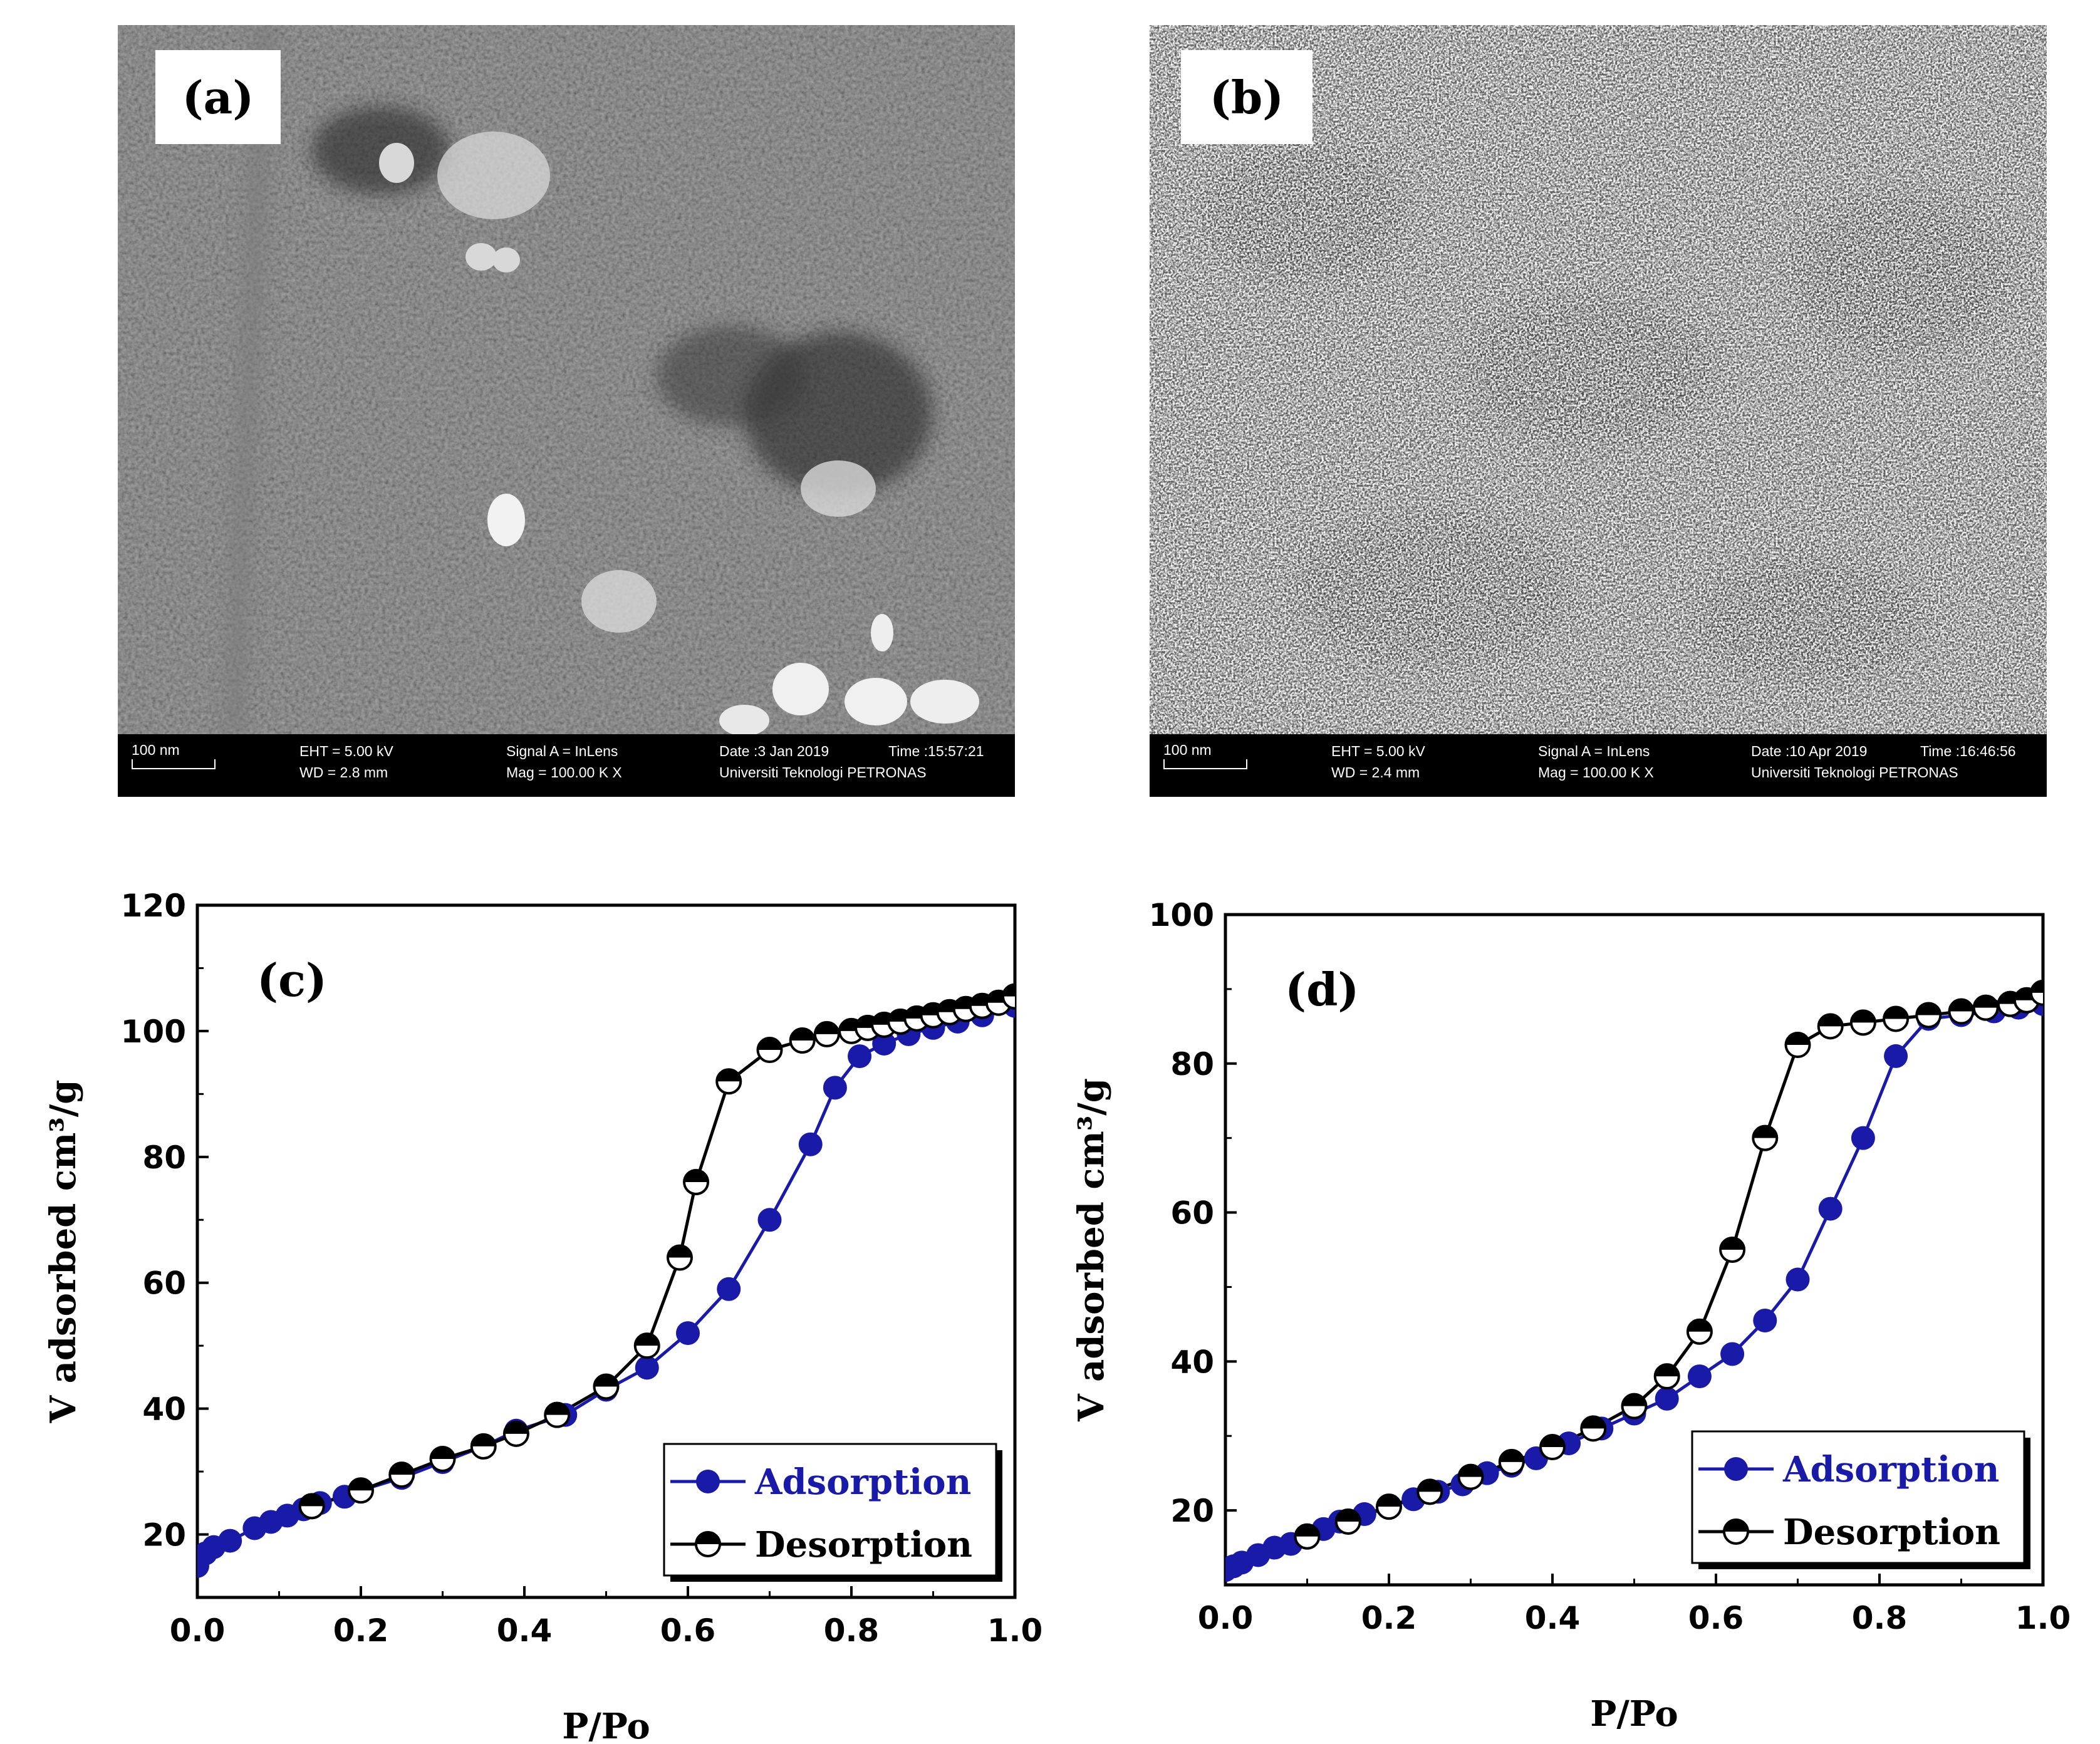 The height and width of the screenshot is (1744, 2100). I want to click on signal-value: Signal A = InLens, so click(562, 751).